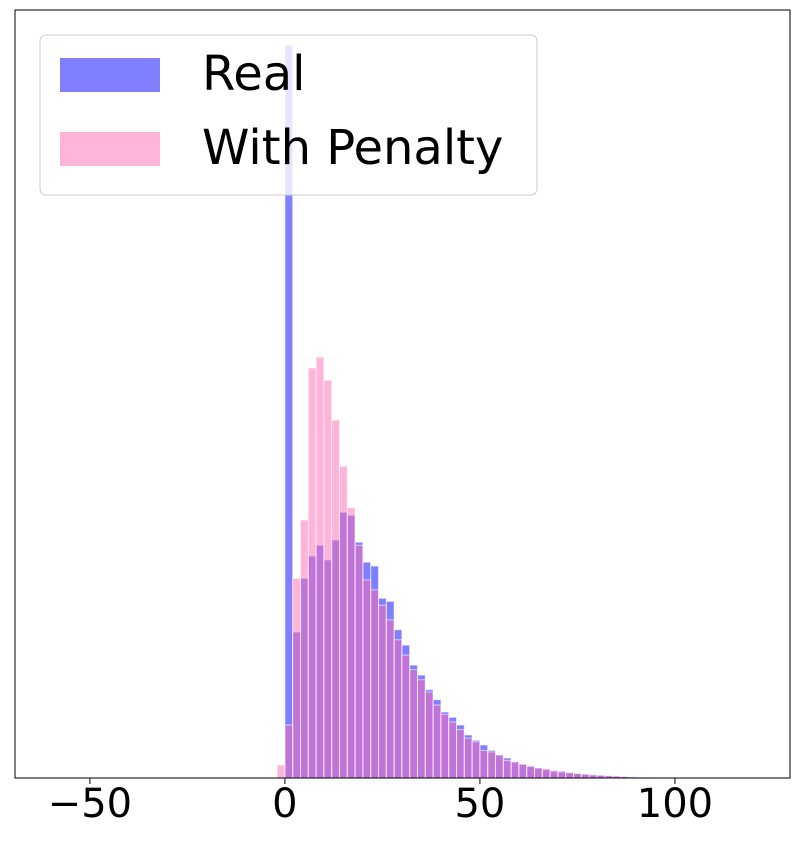  Describe the element at coordinates (90, 804) in the screenshot. I see `x-tick-label: −50` at that location.